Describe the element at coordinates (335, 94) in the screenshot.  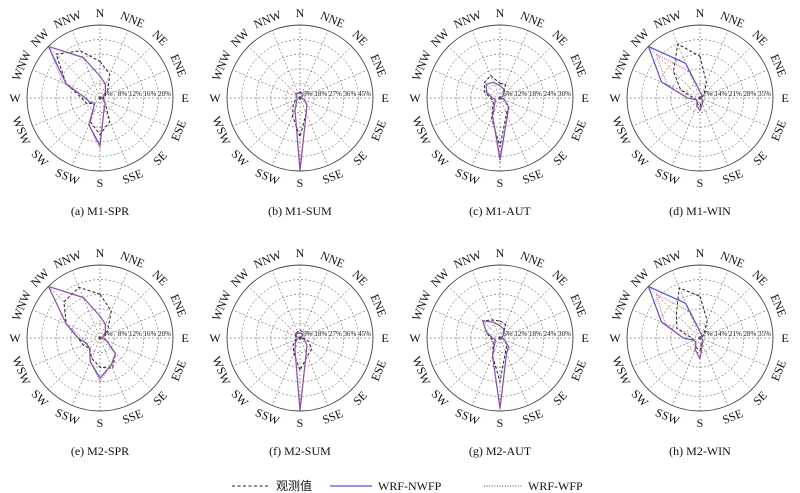
I see `tick-label: 27%` at that location.